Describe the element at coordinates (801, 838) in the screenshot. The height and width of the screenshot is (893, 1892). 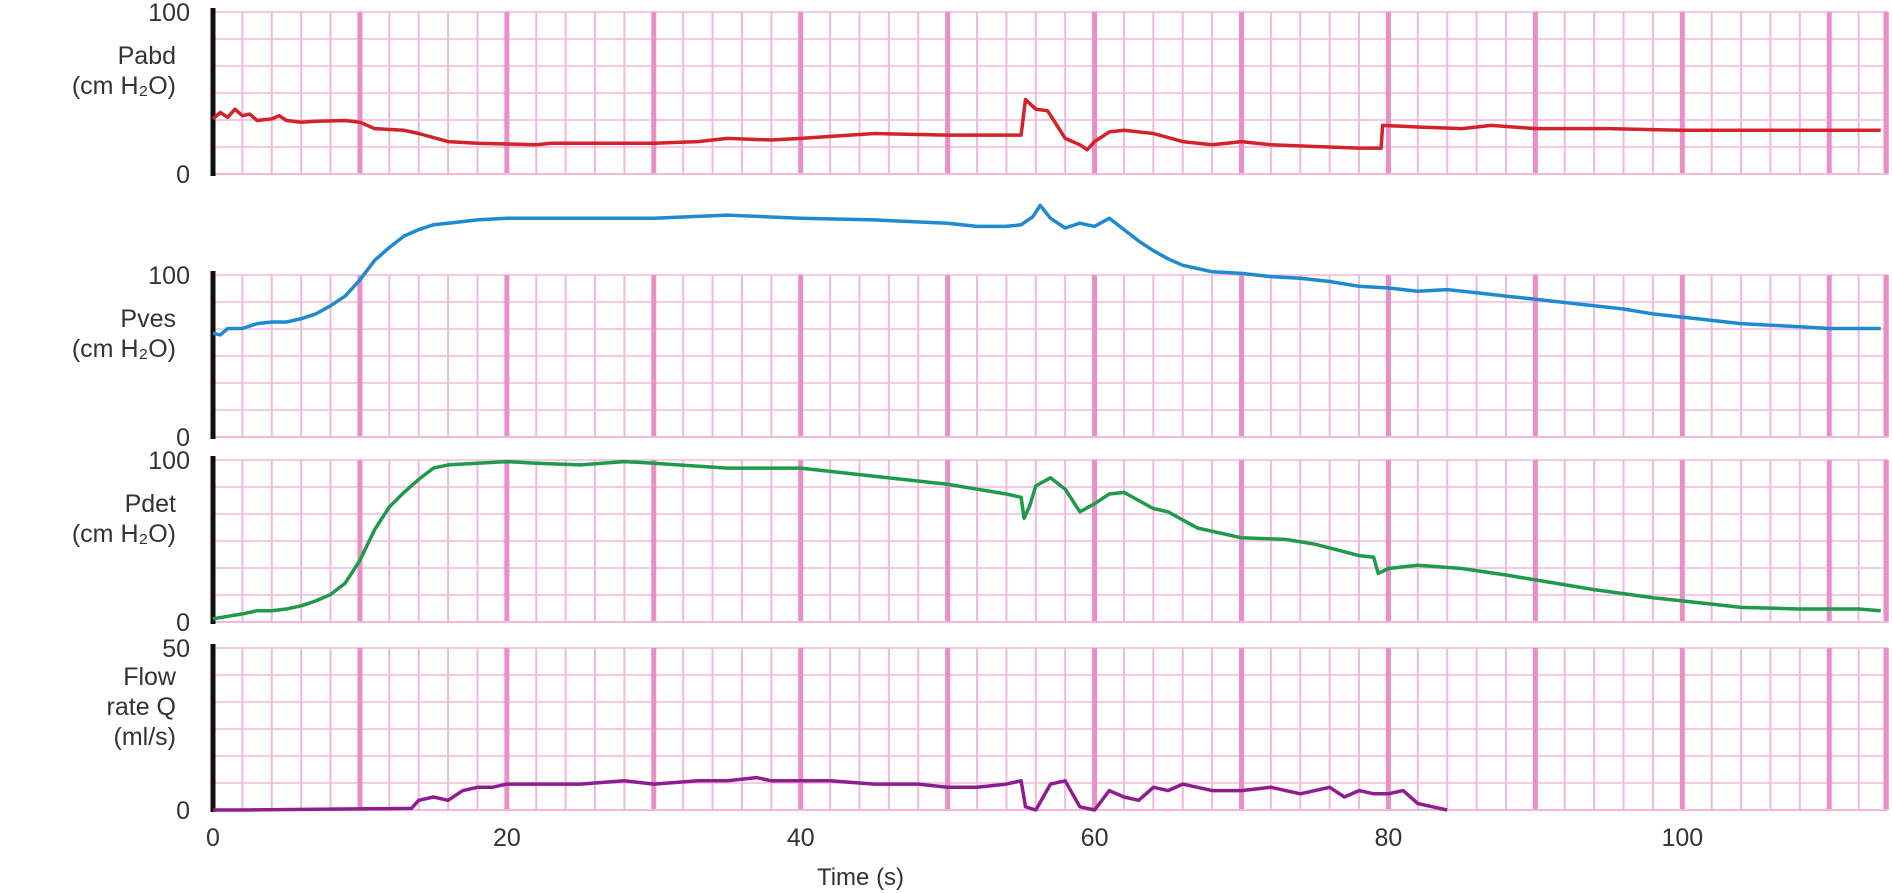
I see `x-tick-label: 40` at that location.